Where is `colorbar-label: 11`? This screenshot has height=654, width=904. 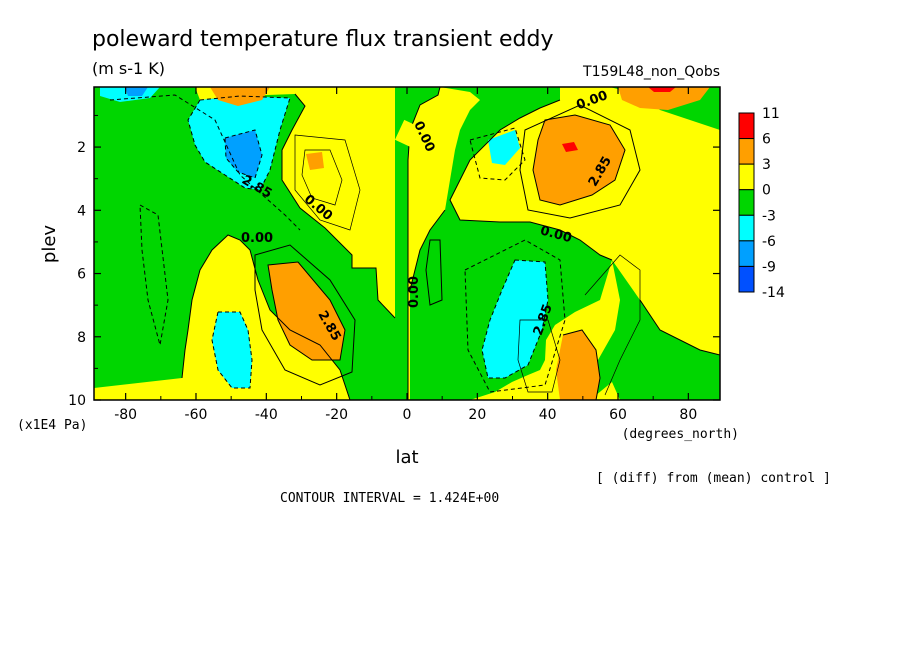
colorbar-label: 11 is located at coordinates (771, 114).